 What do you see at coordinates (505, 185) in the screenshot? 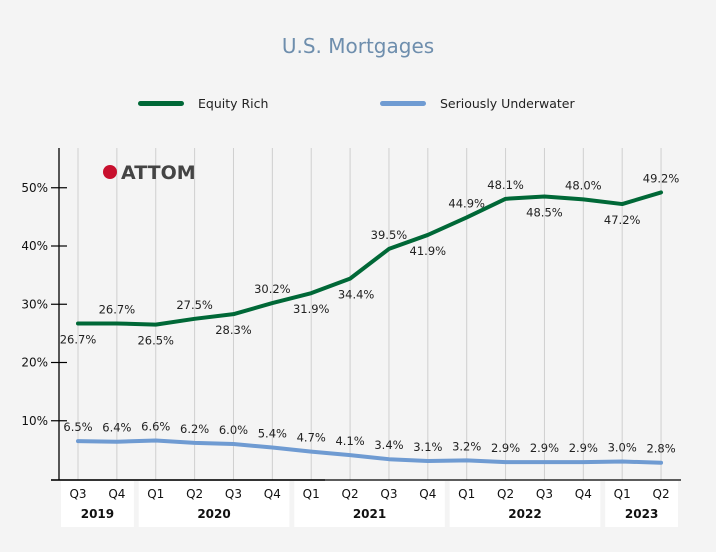
I see `data-label: 48.1%` at bounding box center [505, 185].